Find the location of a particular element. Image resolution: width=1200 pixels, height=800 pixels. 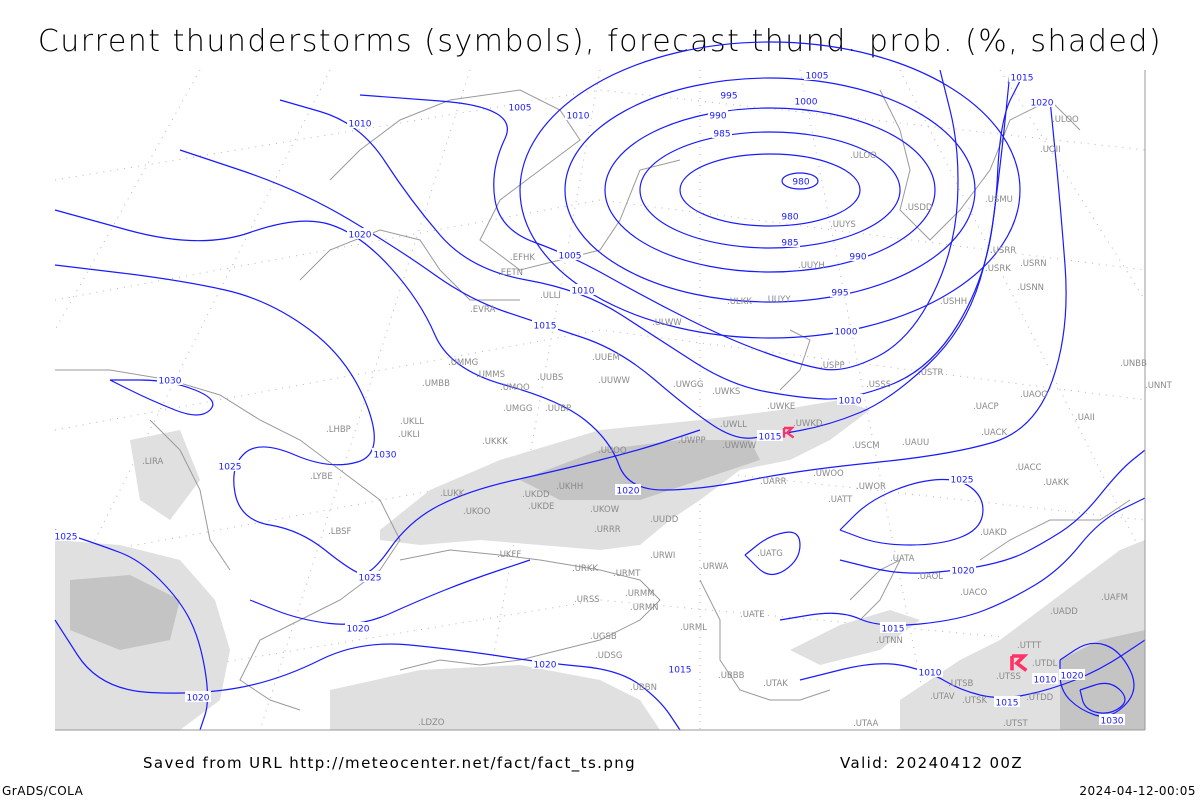

station-label: .UKHH is located at coordinates (569, 487).